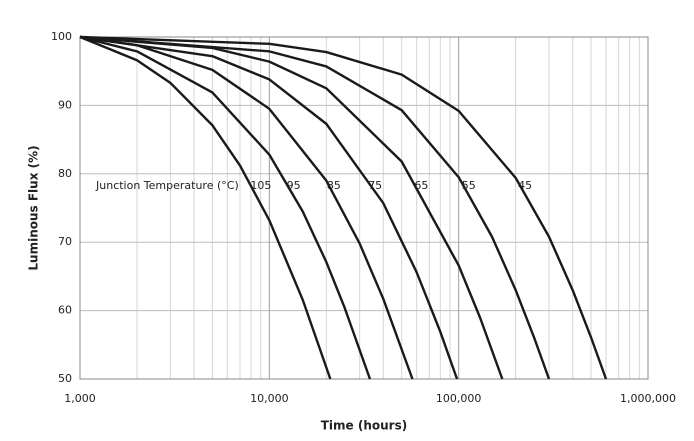 The height and width of the screenshot is (441, 694). I want to click on y-tick-label: 70, so click(65, 241).